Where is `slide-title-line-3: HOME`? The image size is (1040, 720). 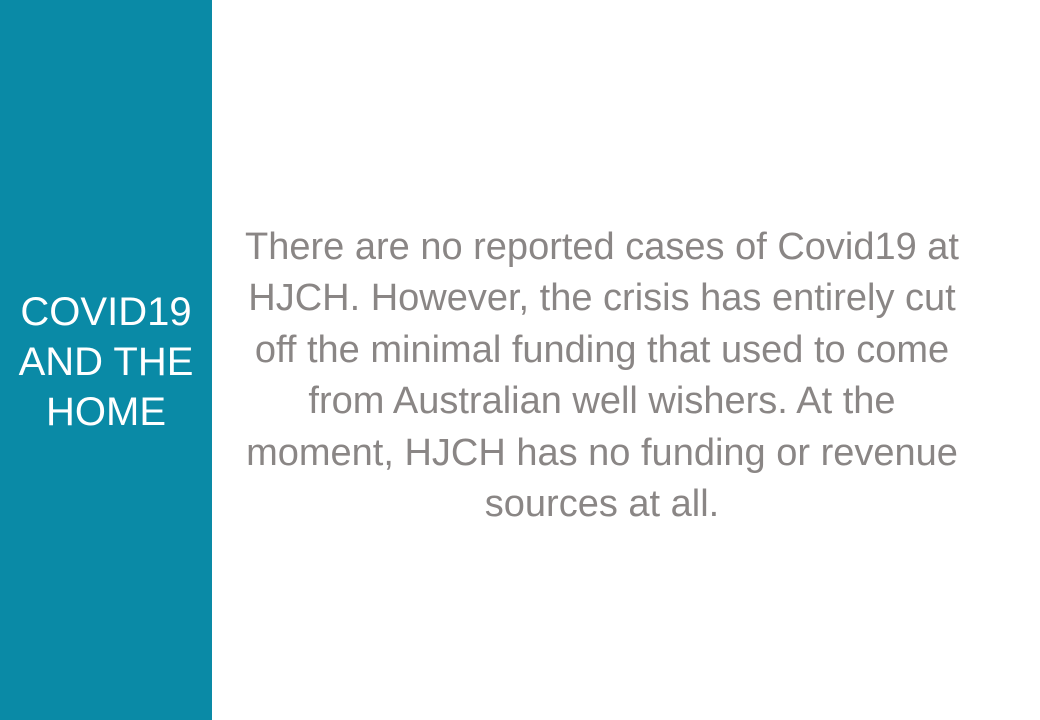 slide-title-line-3: HOME is located at coordinates (106, 412).